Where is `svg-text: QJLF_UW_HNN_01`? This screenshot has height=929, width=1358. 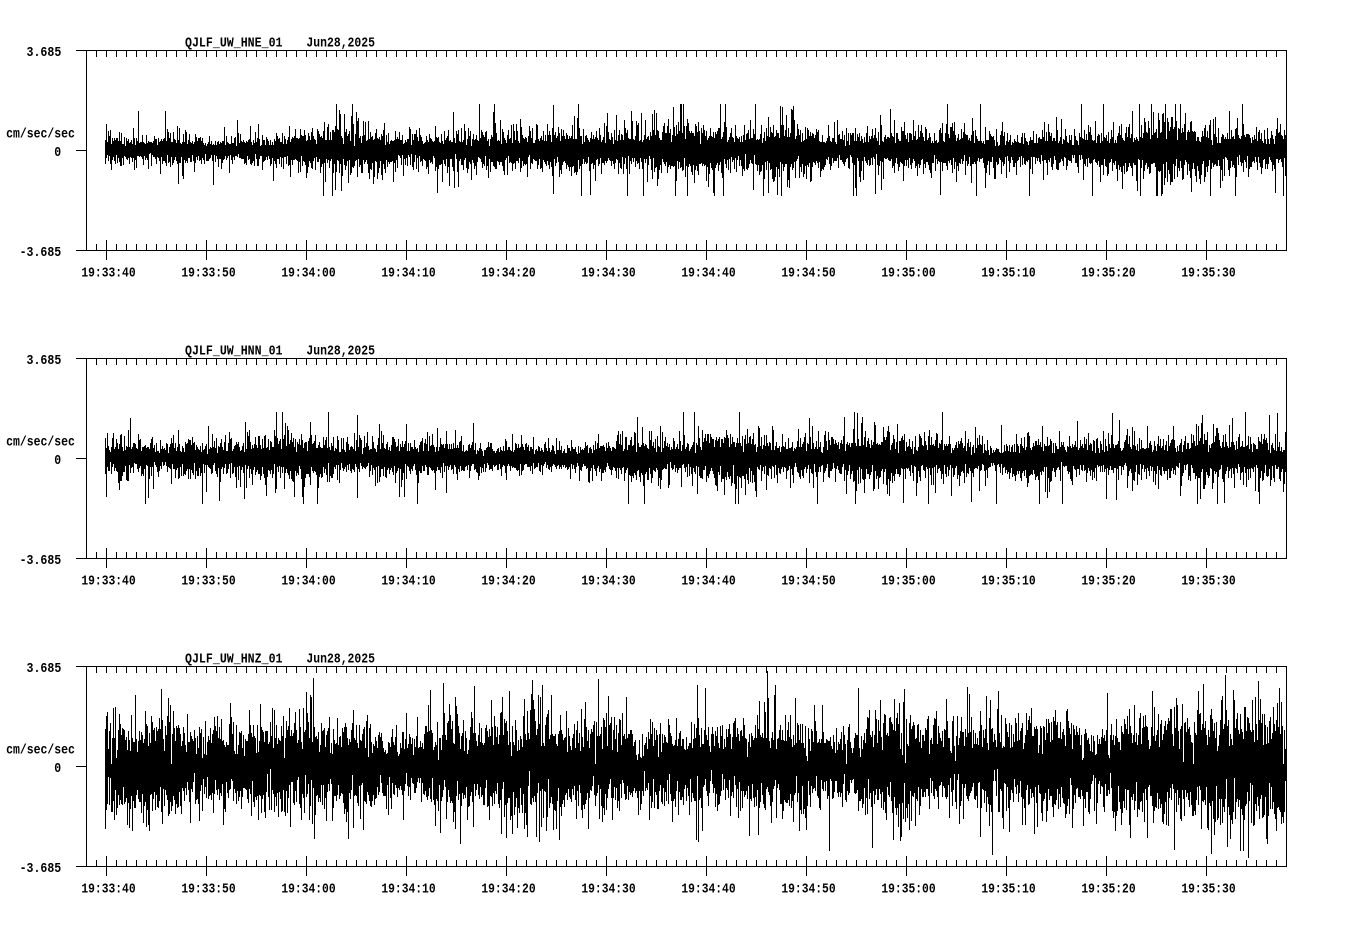 svg-text: QJLF_UW_HNN_01 is located at coordinates (234, 351).